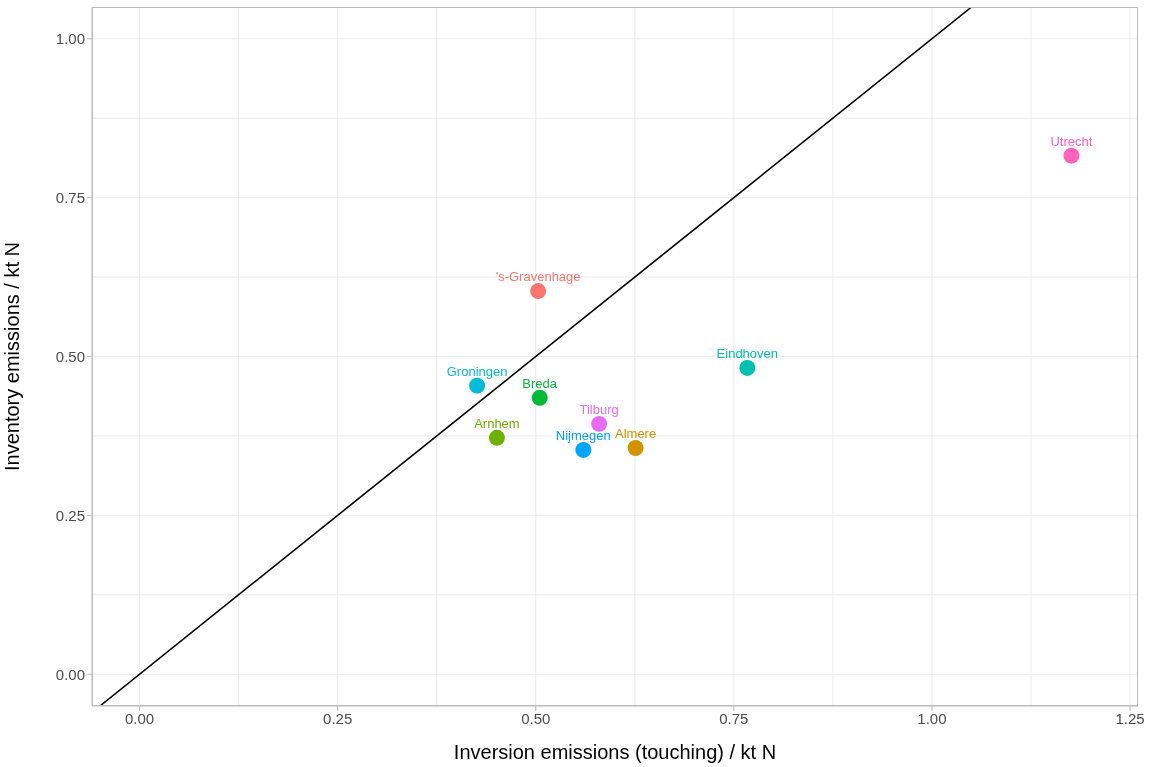  I want to click on series-label: Eindhoven, so click(747, 353).